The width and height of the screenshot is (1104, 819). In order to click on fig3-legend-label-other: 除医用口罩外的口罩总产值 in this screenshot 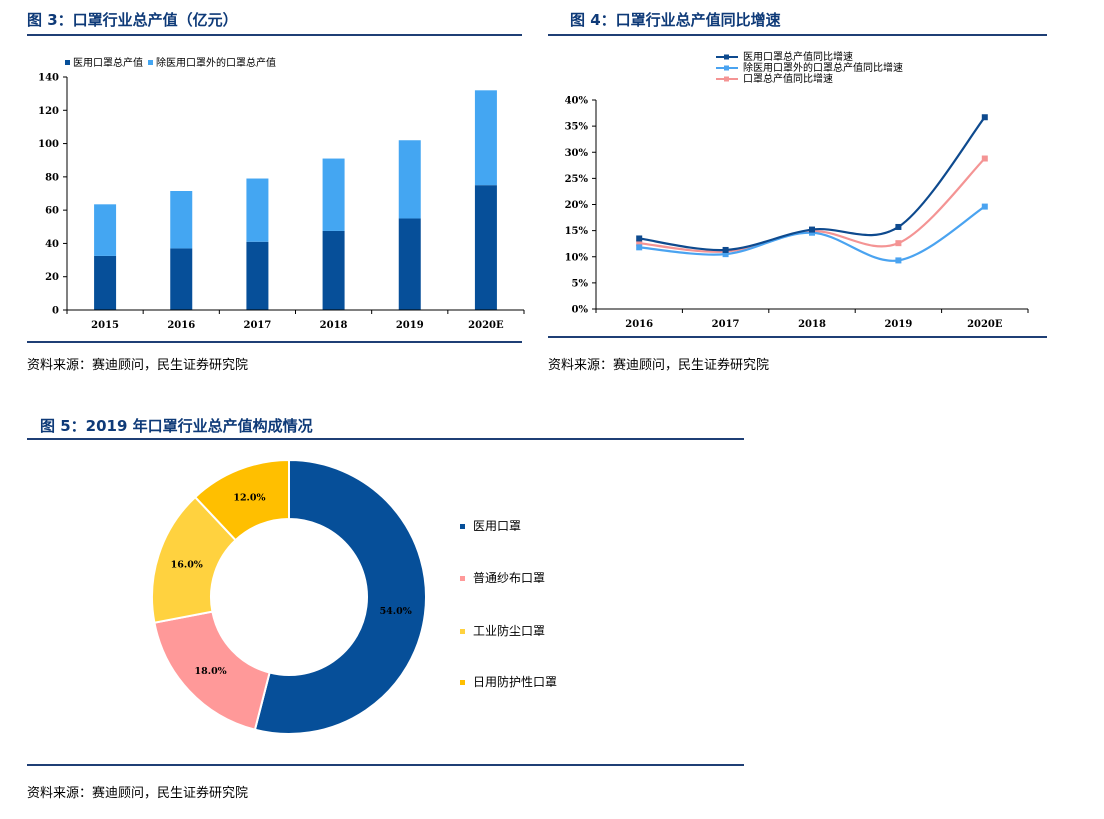, I will do `click(216, 62)`.